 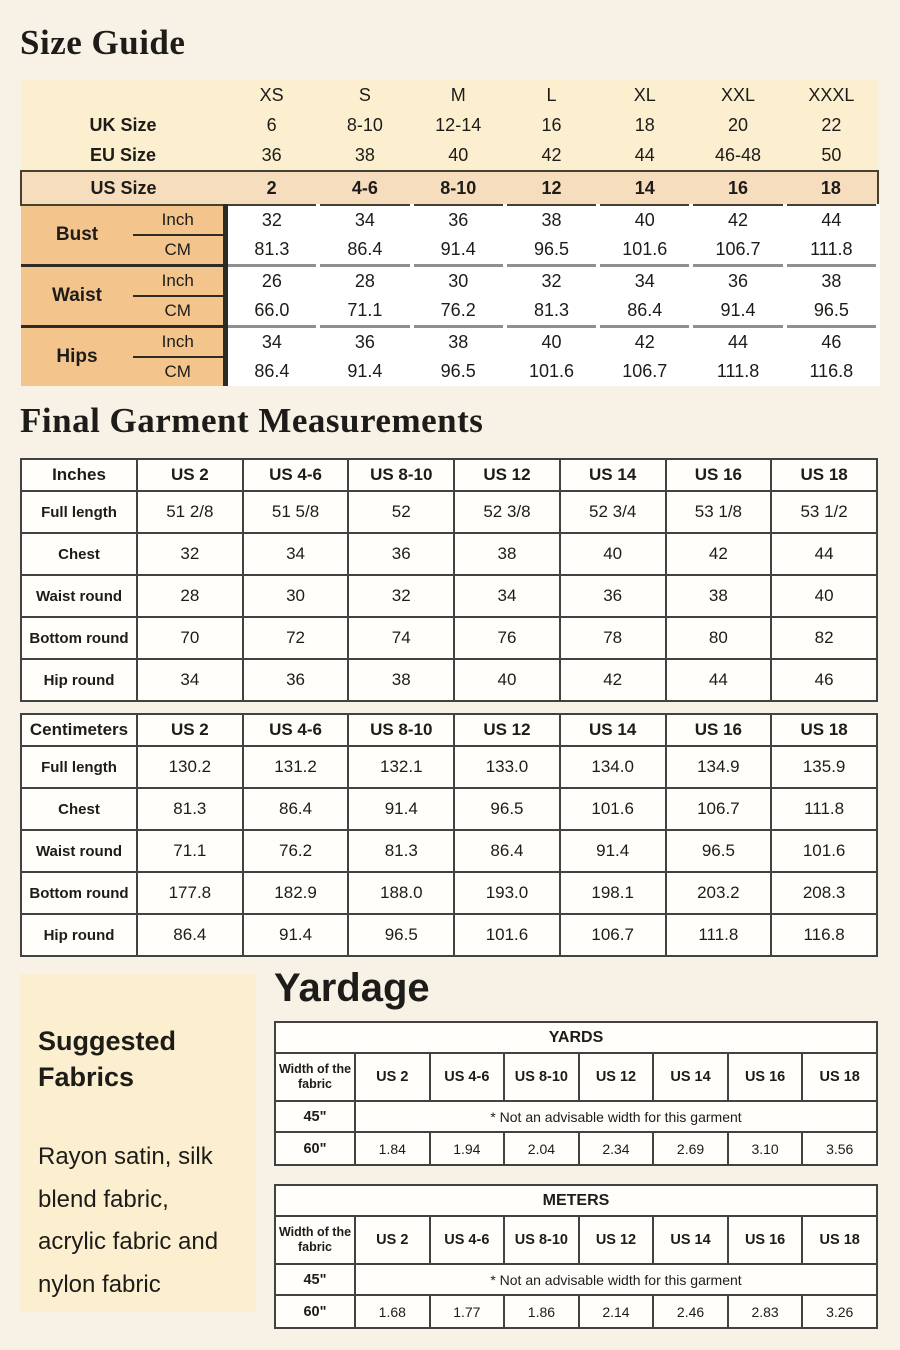 I want to click on cell: 198.1, so click(x=612, y=893).